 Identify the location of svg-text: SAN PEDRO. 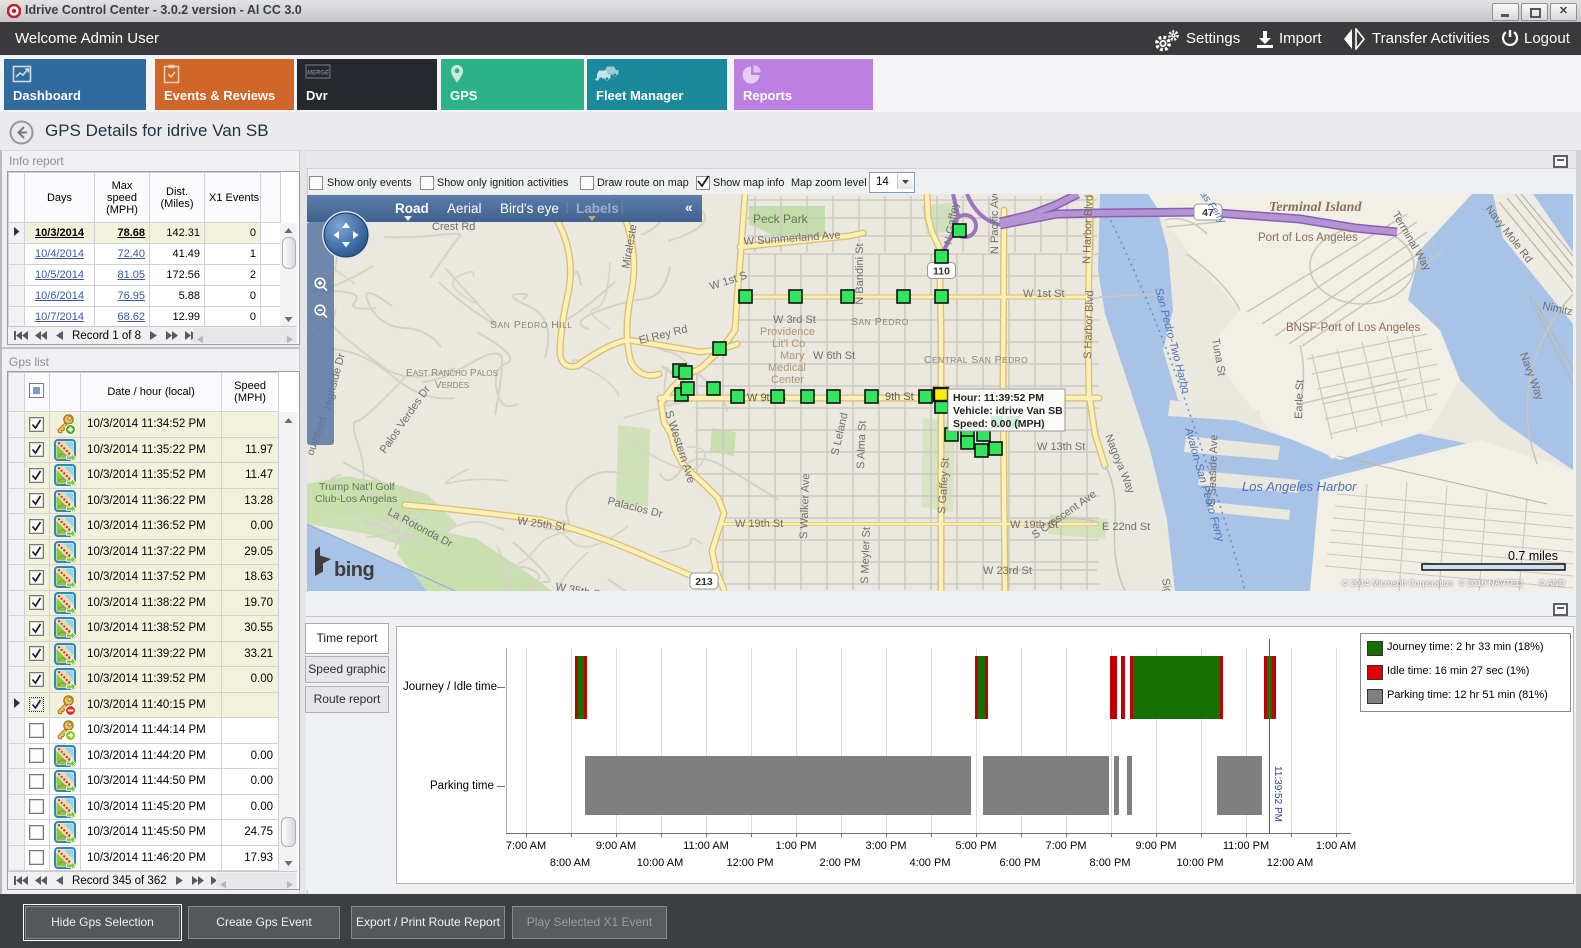
(880, 322).